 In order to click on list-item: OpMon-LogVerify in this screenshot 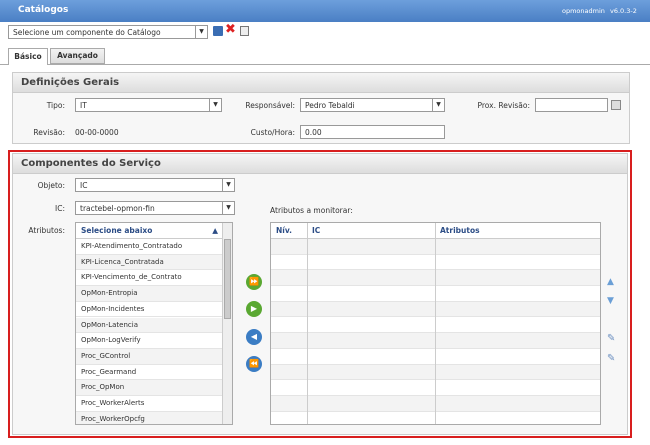, I will do `click(149, 341)`.